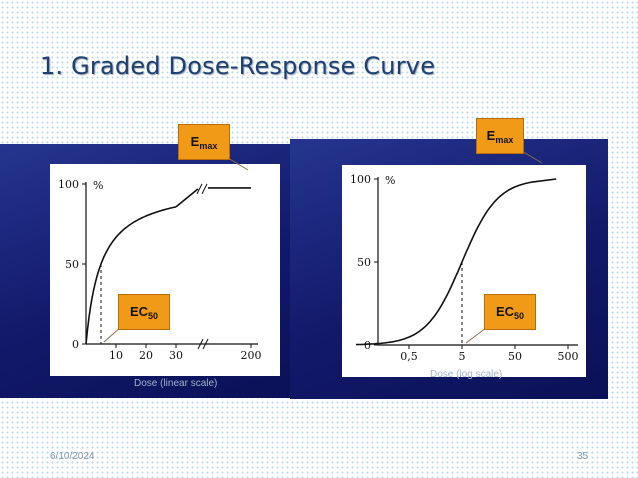 This screenshot has height=478, width=638. What do you see at coordinates (466, 374) in the screenshot?
I see `log-x-axis-caption: Dose (log scale)` at bounding box center [466, 374].